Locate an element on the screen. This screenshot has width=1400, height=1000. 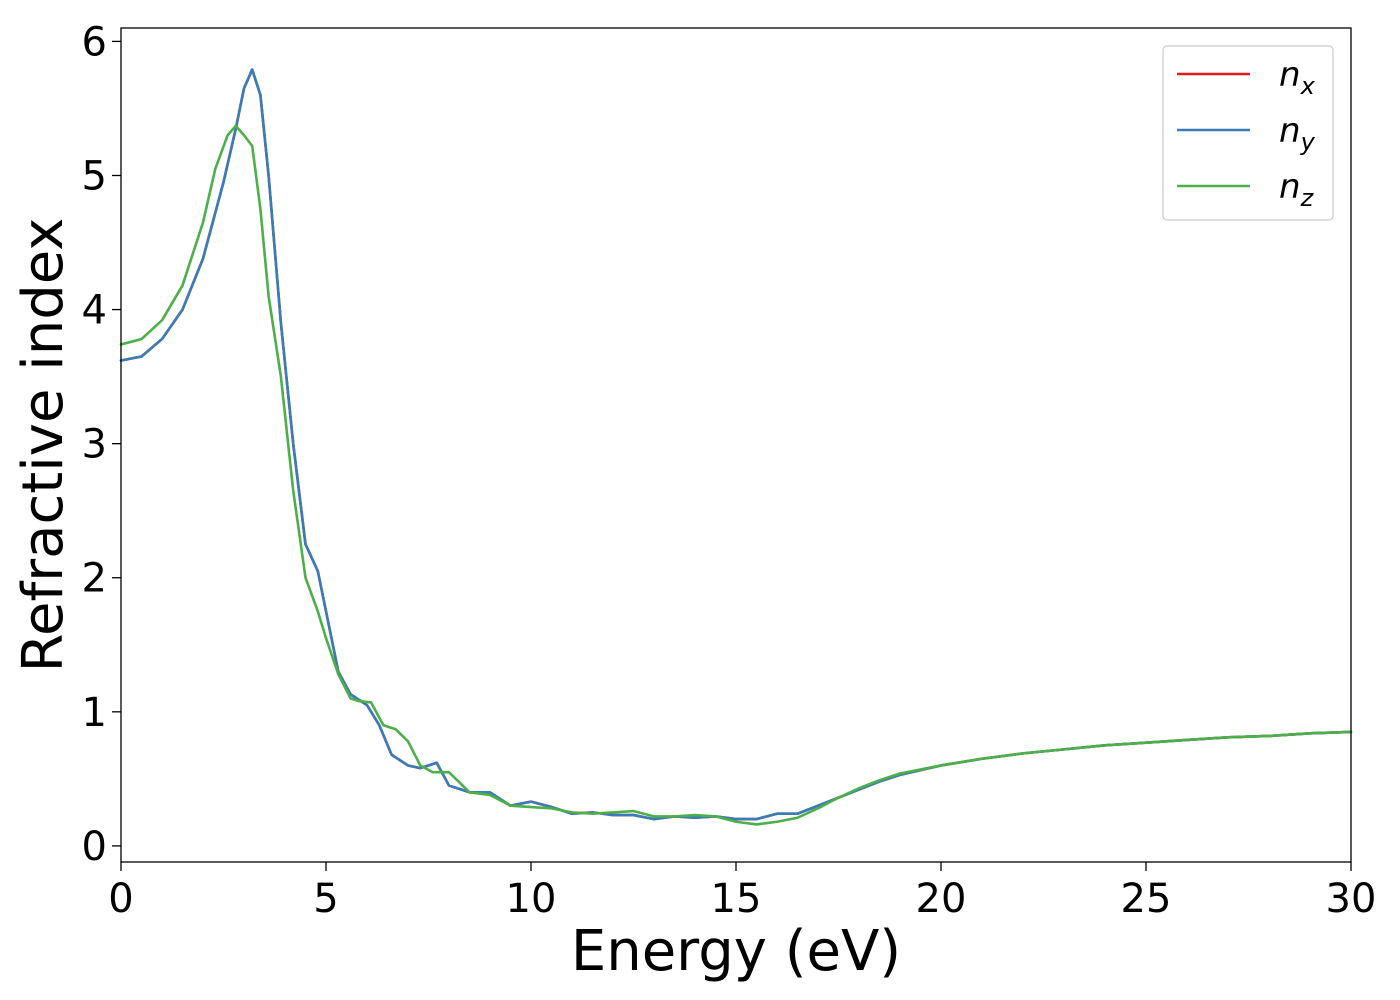
y-tick-label: 4 is located at coordinates (94, 311).